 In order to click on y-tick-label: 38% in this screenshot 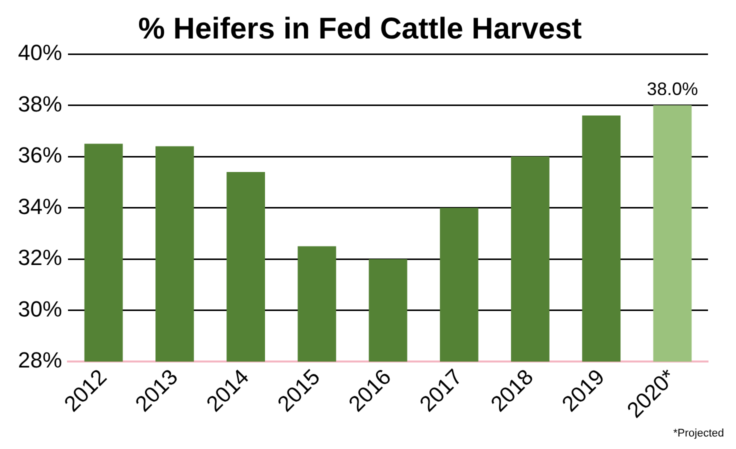, I will do `click(40, 103)`.